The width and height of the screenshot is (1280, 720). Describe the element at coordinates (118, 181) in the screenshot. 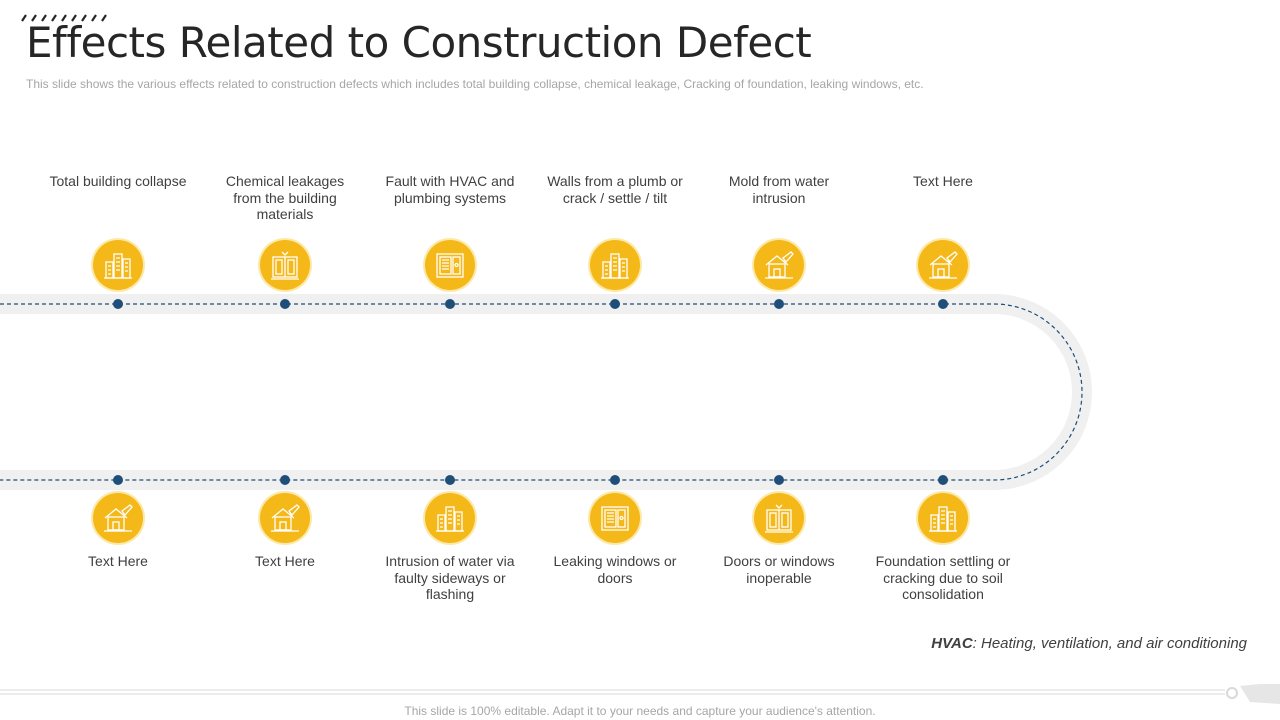

I see `top-item-label: Total building collapse` at that location.